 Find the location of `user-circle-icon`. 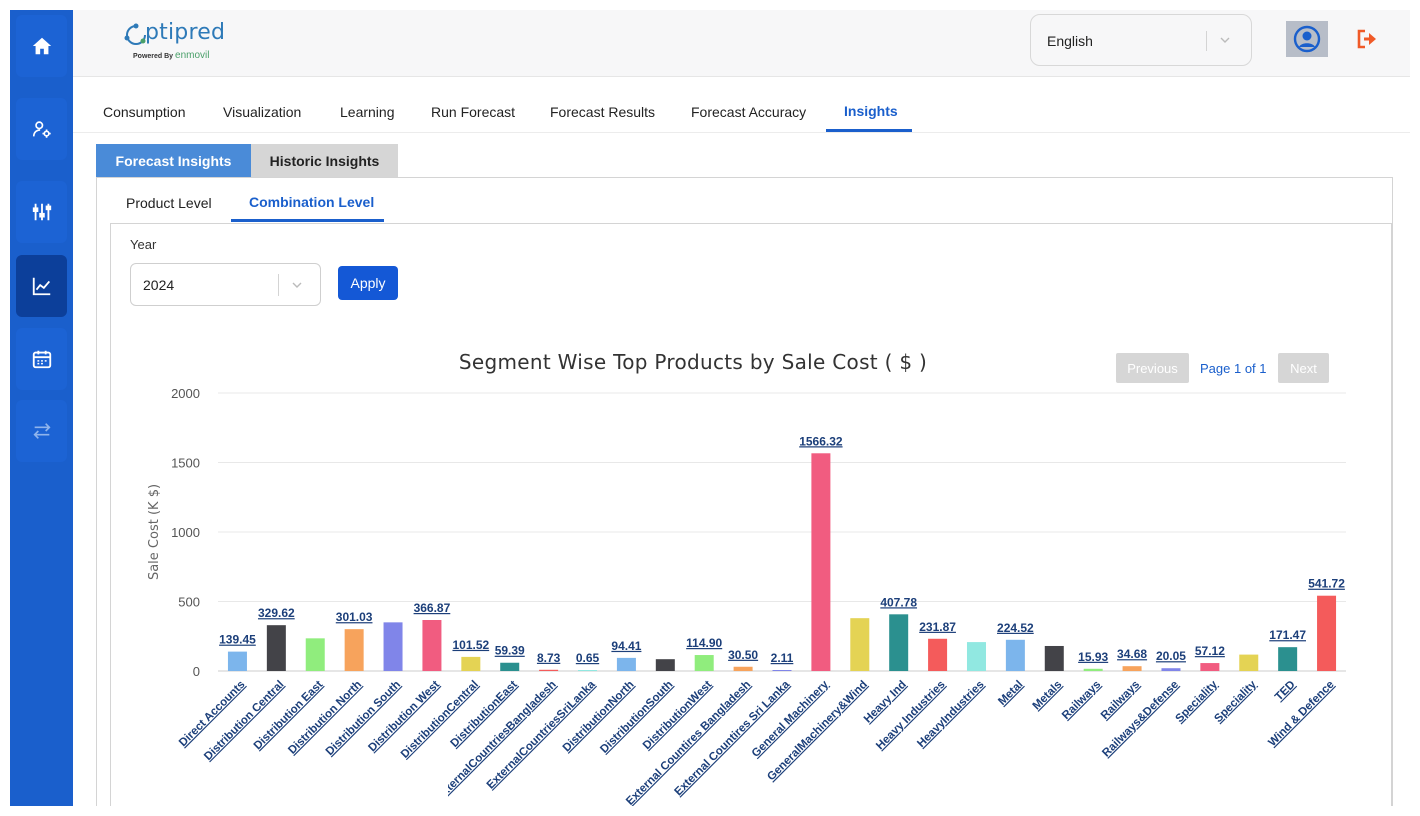

user-circle-icon is located at coordinates (1307, 39).